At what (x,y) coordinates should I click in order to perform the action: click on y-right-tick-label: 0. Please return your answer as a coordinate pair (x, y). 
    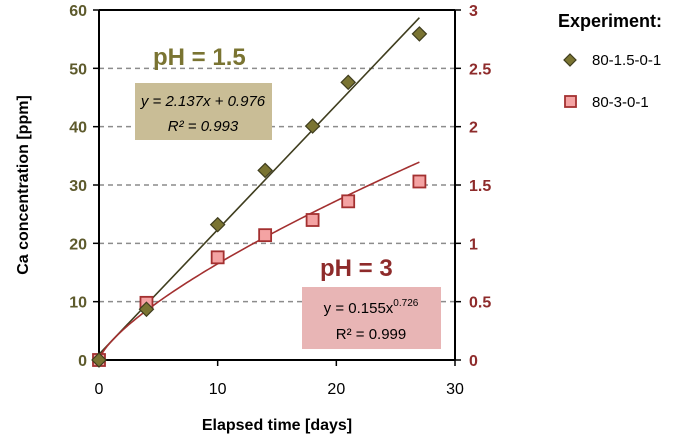
    Looking at the image, I should click on (473, 361).